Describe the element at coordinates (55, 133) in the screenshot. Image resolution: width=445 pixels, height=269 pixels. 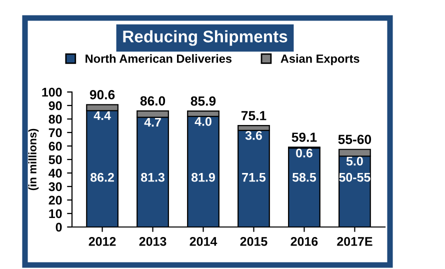
I see `y-tick-label: 70` at that location.